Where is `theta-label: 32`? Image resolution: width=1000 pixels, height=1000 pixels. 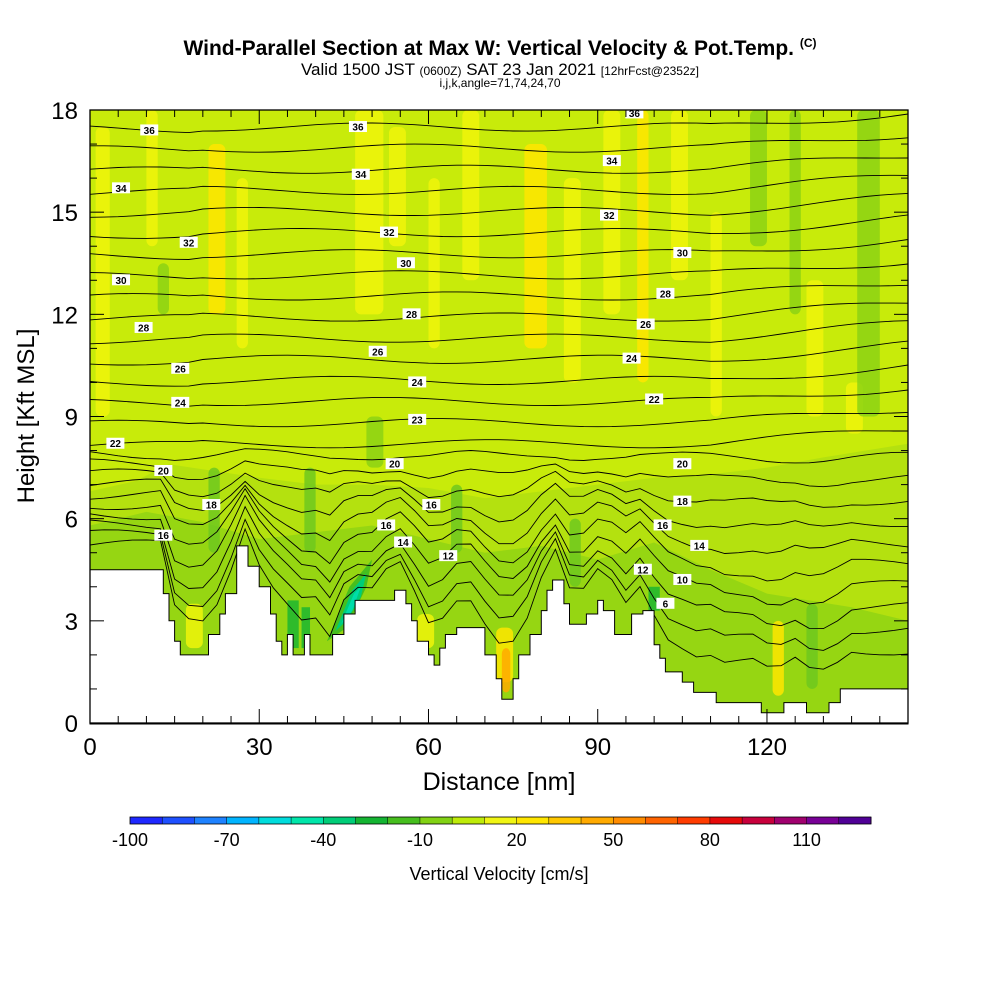
theta-label: 32 is located at coordinates (609, 216).